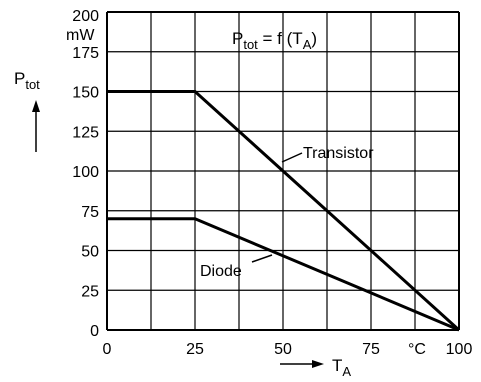 This screenshot has width=481, height=382. I want to click on y-tick-labels: 0 25 50 75 100 125 150 175 200, so click(85, 174).